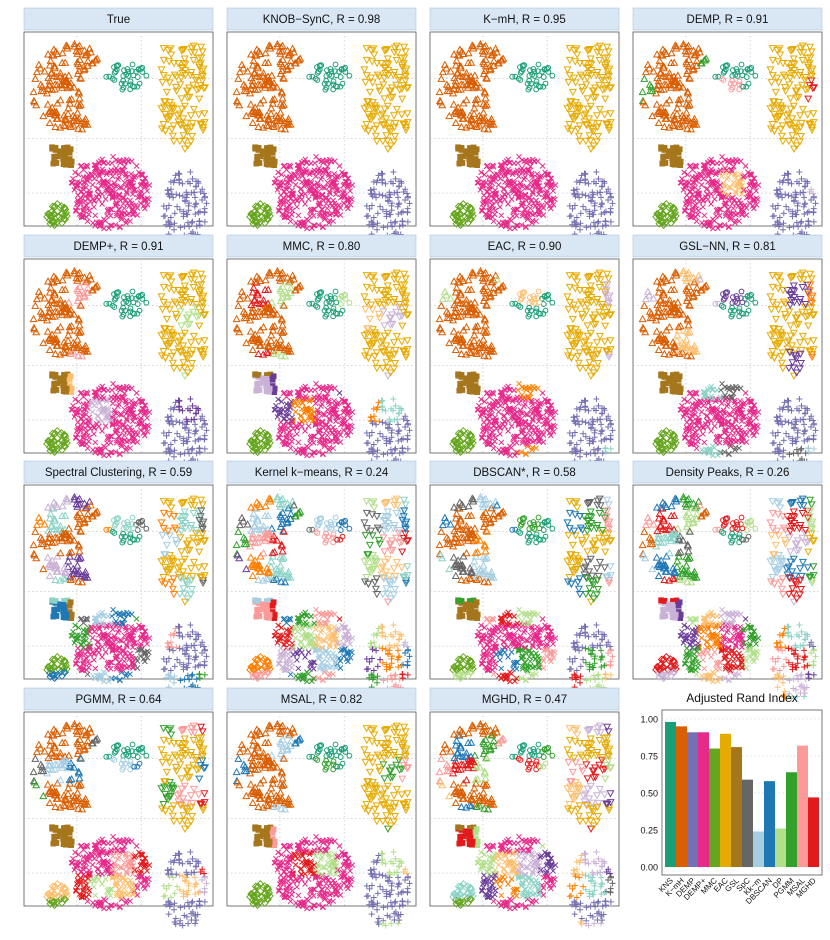 This screenshot has width=830, height=940. I want to click on facet-panel: DEMP+, R = 0.91, so click(118, 355).